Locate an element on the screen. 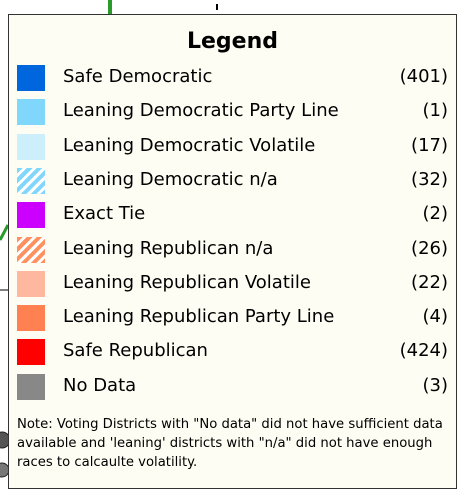  legend-label: Leaning Republican Volatile is located at coordinates (187, 282).